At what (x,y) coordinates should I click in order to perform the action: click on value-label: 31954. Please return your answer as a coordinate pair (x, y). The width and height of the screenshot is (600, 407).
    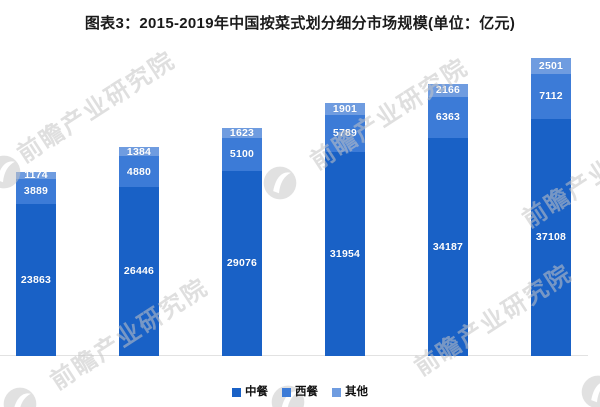
    Looking at the image, I should click on (345, 253).